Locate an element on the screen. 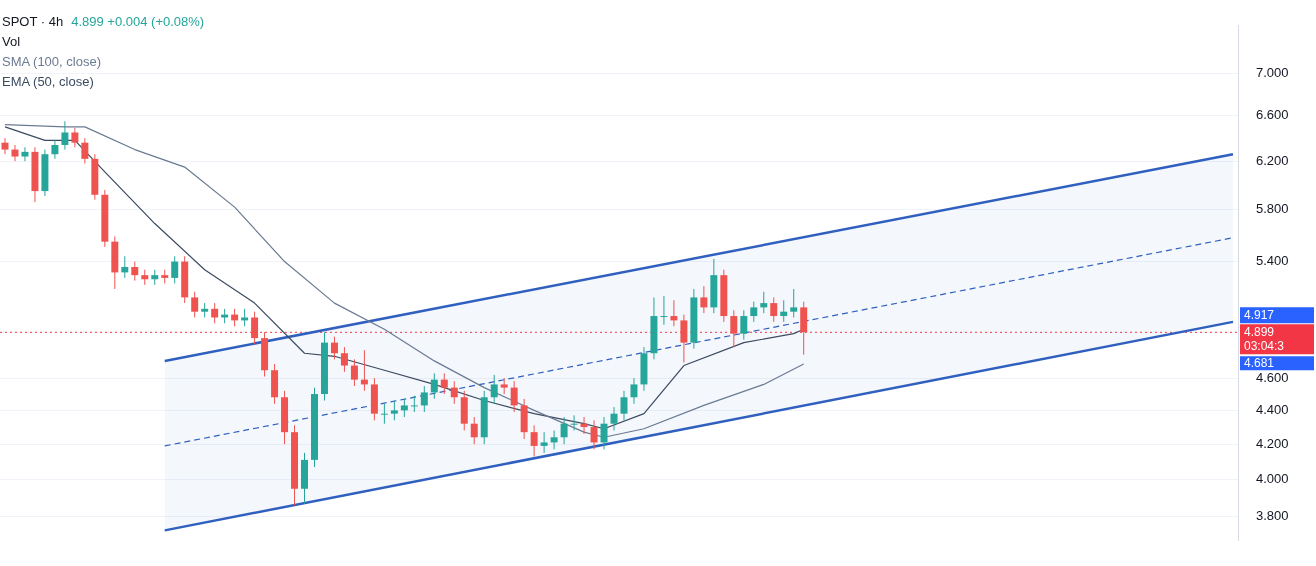 This screenshot has width=1316, height=566. text: 4.681 is located at coordinates (1259, 362).